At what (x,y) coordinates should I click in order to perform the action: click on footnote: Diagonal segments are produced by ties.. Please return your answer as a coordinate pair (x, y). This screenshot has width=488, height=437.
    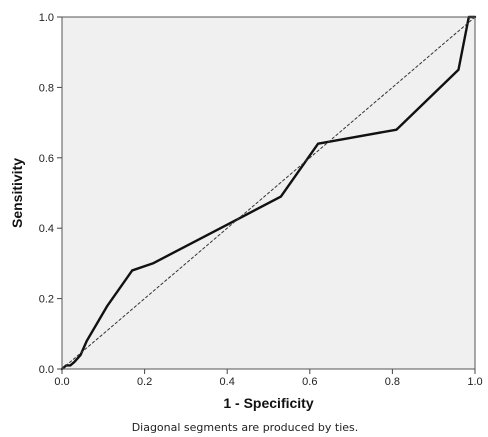
    Looking at the image, I should click on (245, 427).